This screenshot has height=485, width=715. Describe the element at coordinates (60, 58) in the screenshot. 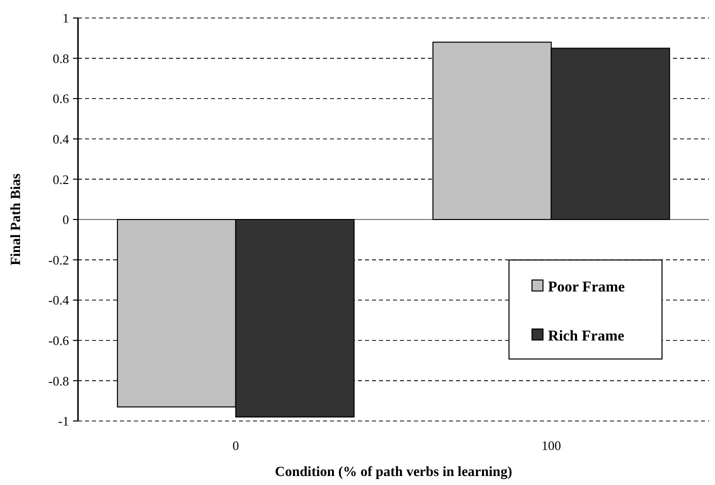

I see `y-tick-label: 0.8` at that location.